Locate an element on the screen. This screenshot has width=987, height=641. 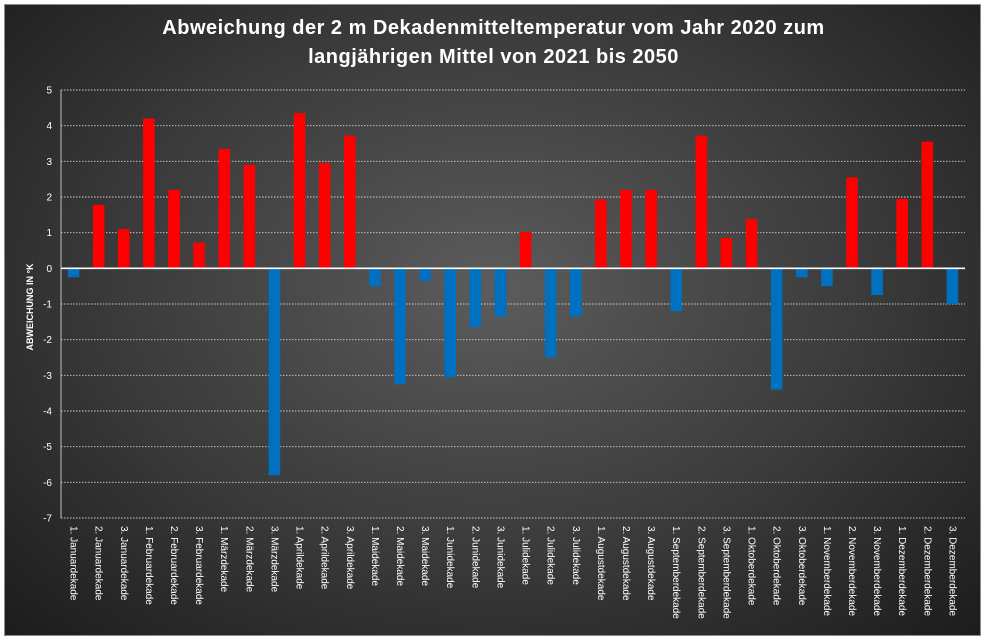
x-tick-label: 2. Oktoberdekade is located at coordinates (776, 566).